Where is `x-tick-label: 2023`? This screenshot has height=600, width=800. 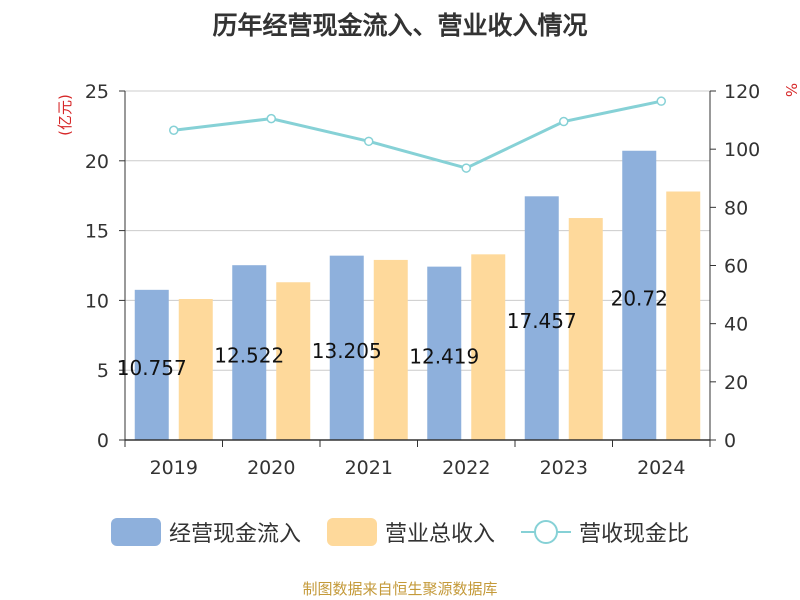
x-tick-label: 2023 is located at coordinates (564, 468).